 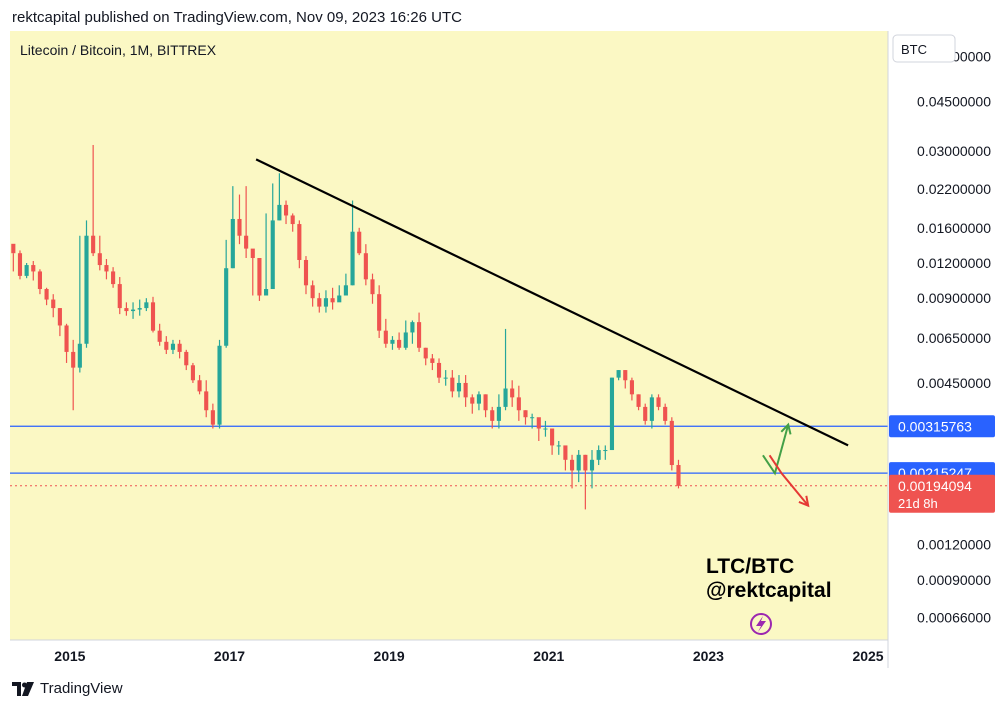 I want to click on chart-title: Litecoin / Bitcoin, 1M, BITTREX, so click(x=118, y=50).